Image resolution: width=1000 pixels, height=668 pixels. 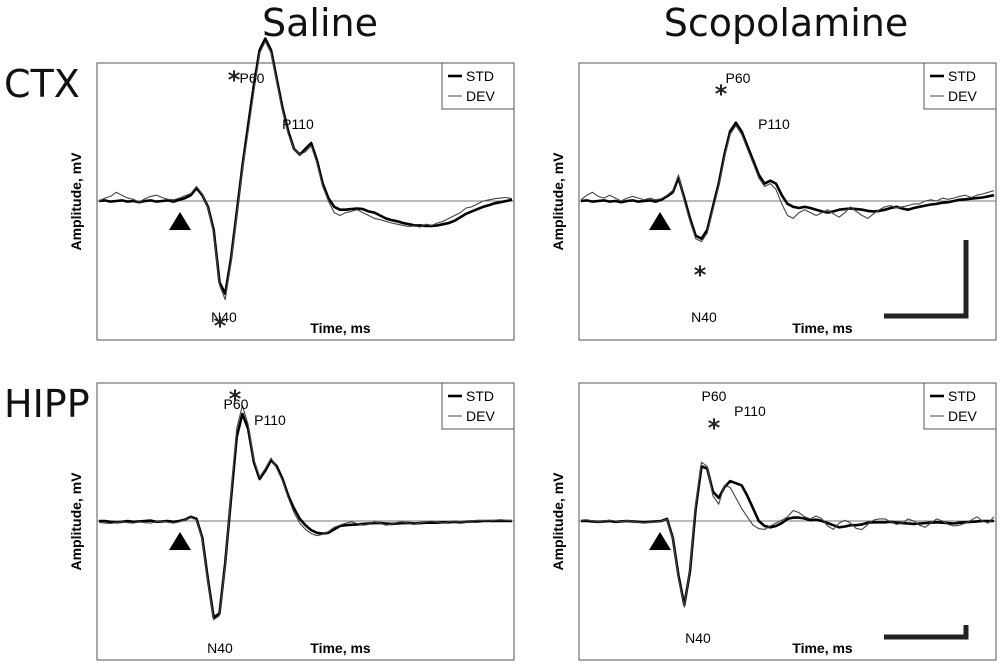 I want to click on p3-legend-box, so click(x=960, y=406).